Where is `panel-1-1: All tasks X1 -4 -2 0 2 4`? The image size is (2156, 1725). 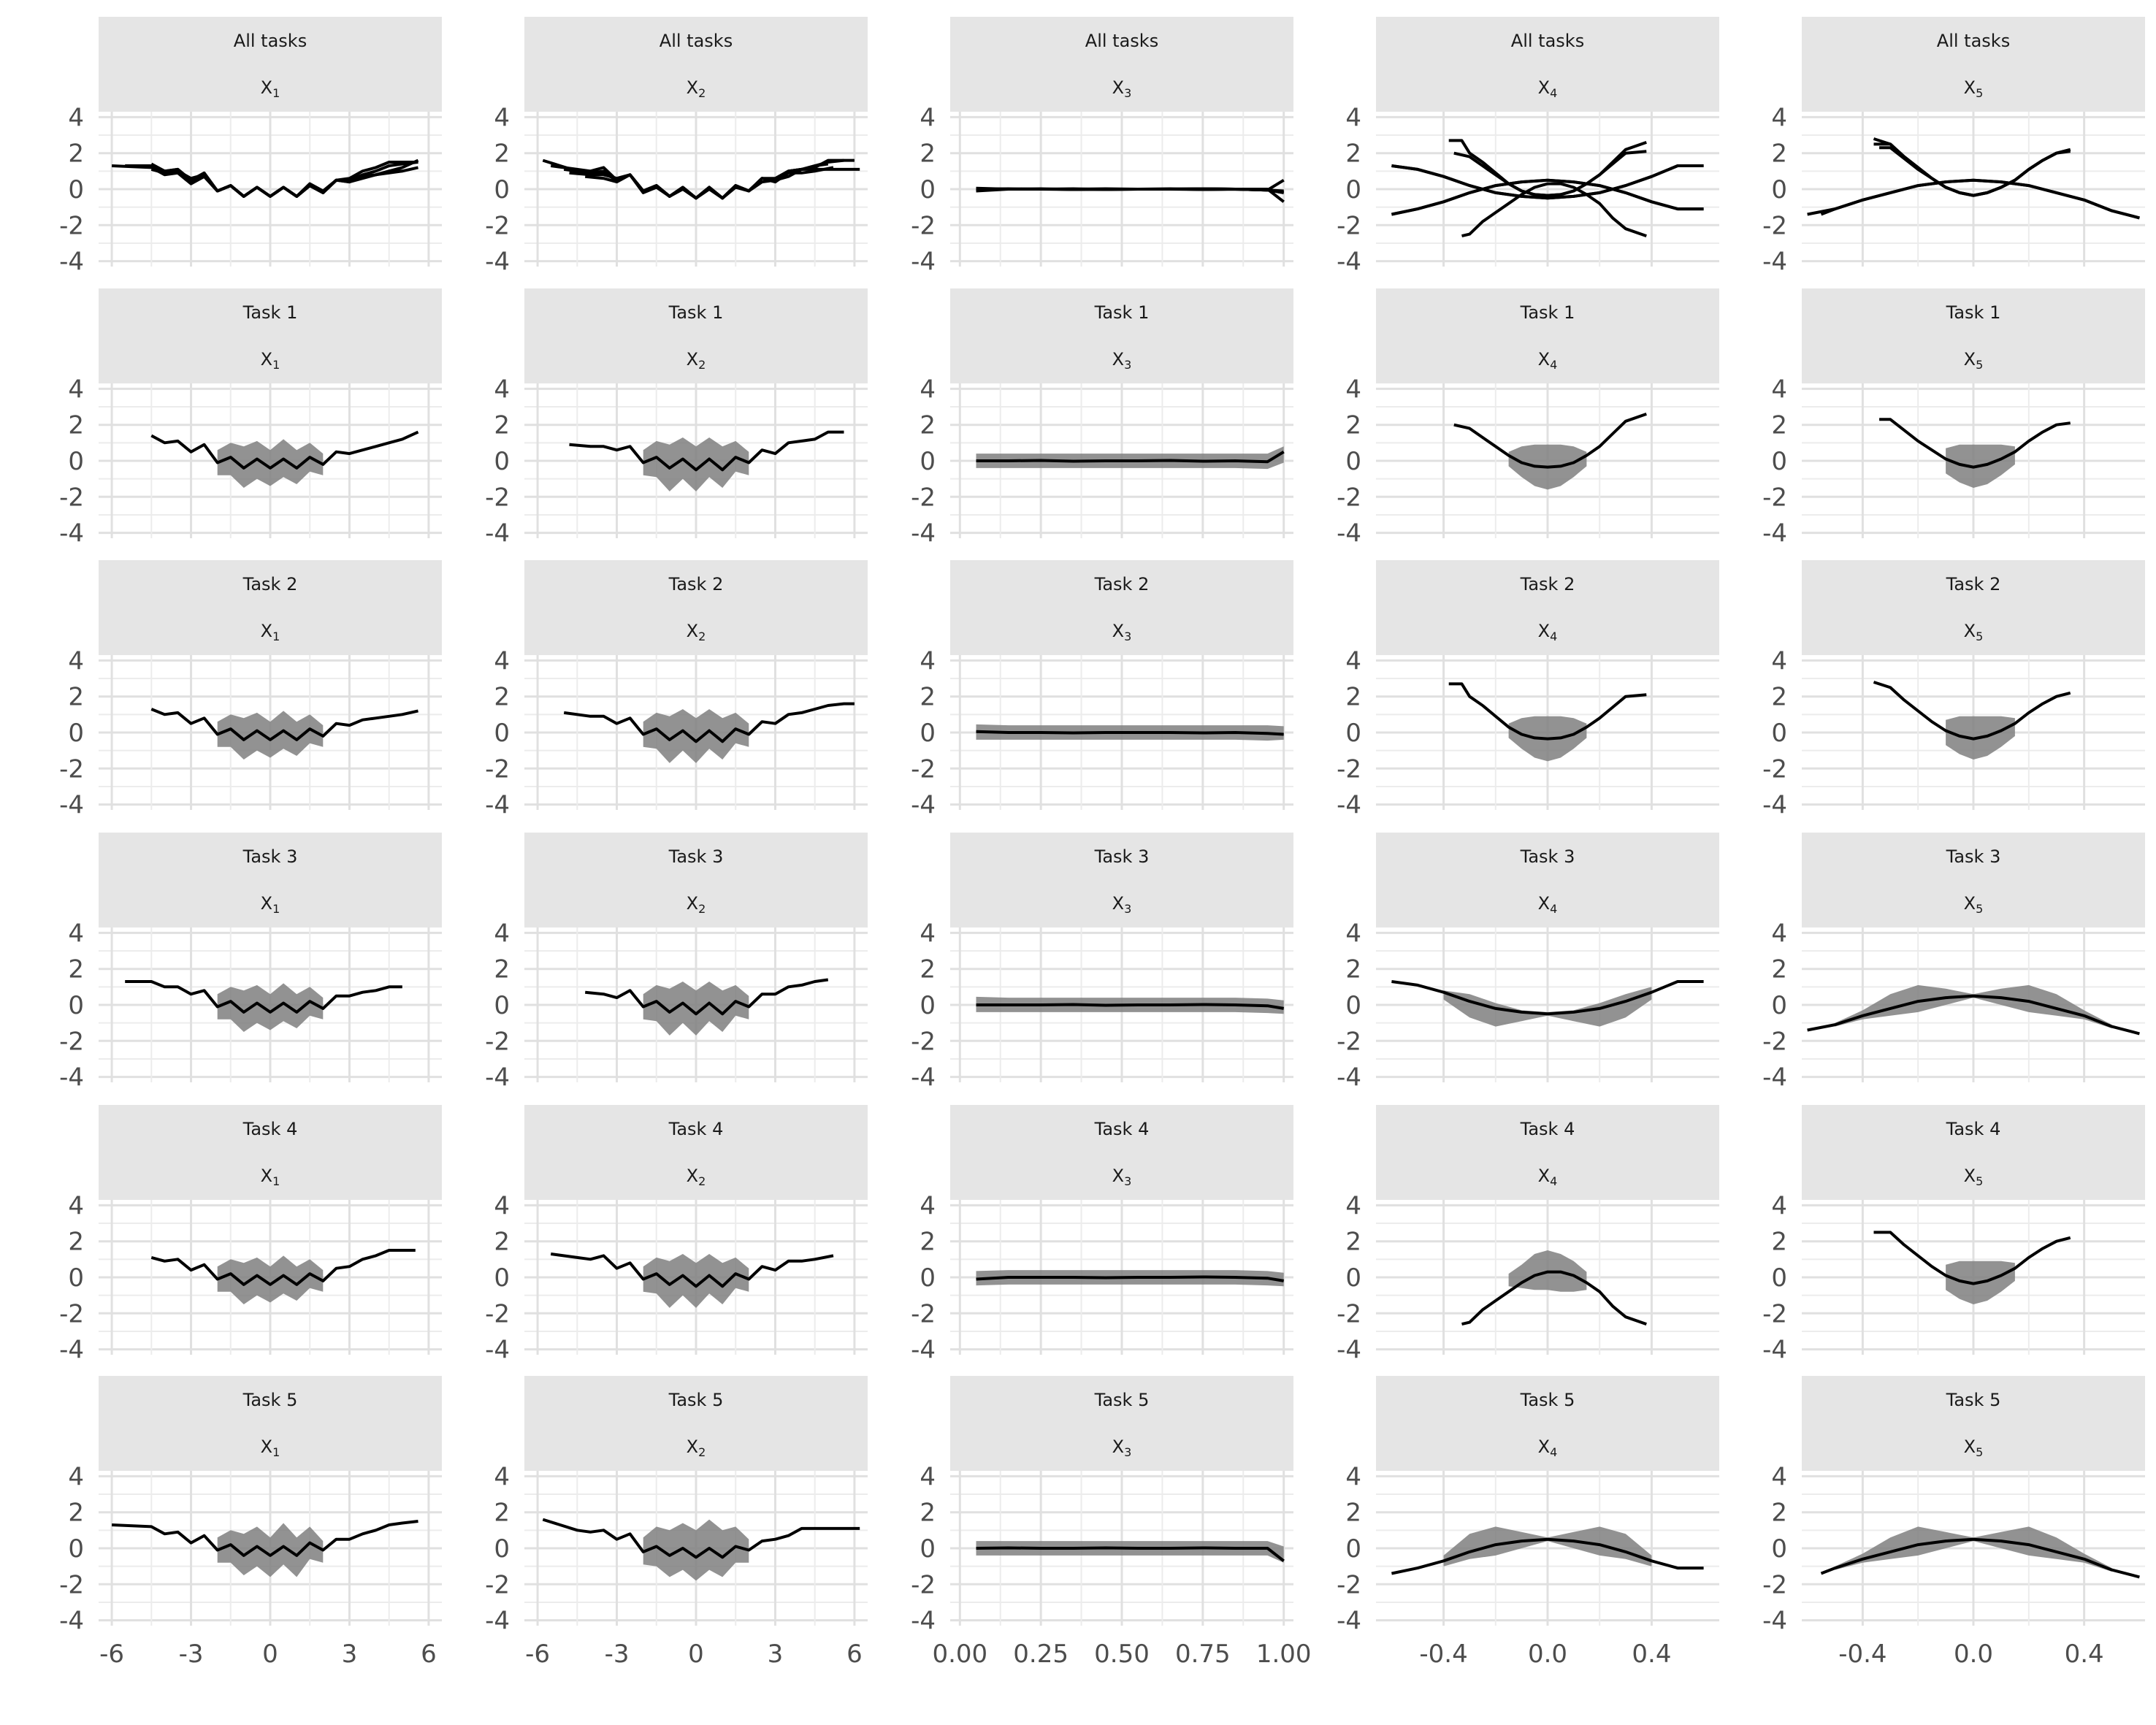
panel-1-1: All tasks X1 -4 -2 0 2 4 is located at coordinates (251, 147).